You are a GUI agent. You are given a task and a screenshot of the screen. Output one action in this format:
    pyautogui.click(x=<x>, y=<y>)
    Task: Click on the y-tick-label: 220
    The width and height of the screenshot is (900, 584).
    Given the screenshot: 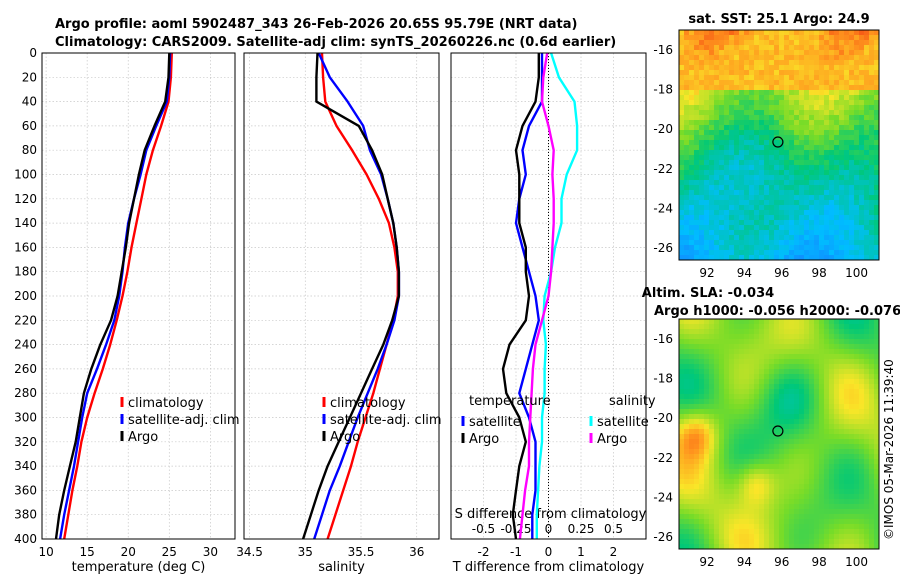 What is the action you would take?
    pyautogui.click(x=25, y=320)
    